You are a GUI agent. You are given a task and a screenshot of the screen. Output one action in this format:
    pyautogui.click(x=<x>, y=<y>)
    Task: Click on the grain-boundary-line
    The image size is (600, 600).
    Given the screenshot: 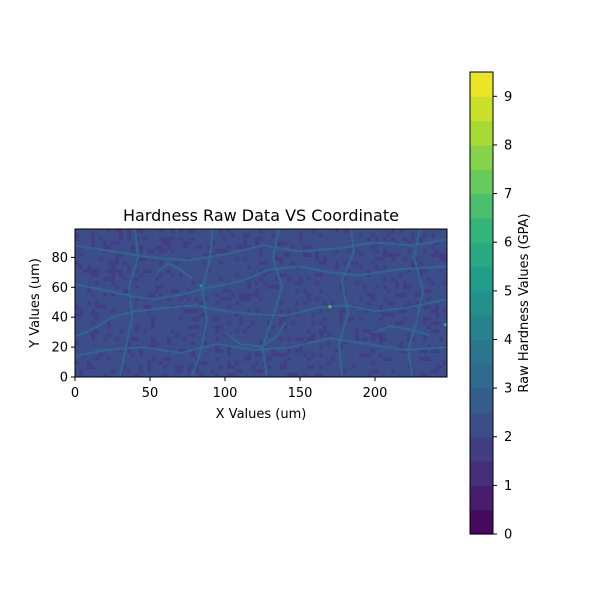 What is the action you would take?
    pyautogui.click(x=346, y=303)
    